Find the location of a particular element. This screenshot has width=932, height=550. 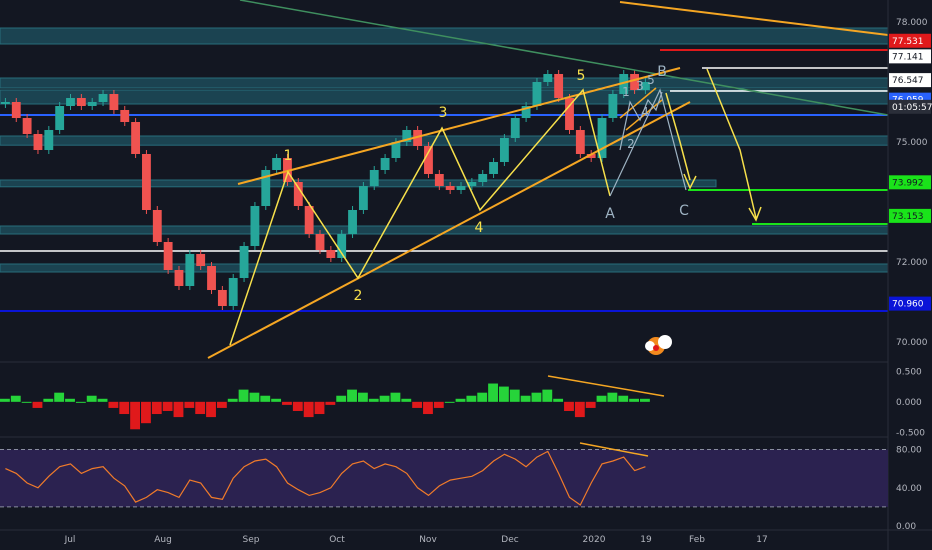

rsi-pane is located at coordinates (444, 475).